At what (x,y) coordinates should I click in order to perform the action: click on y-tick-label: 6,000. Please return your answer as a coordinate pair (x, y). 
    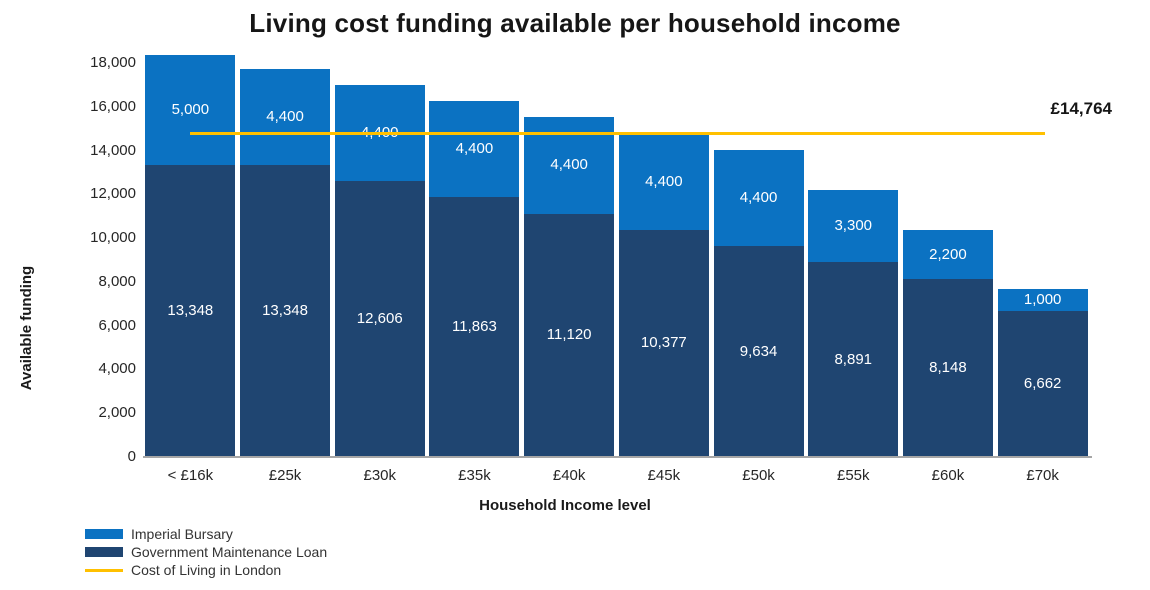
    Looking at the image, I should click on (117, 325).